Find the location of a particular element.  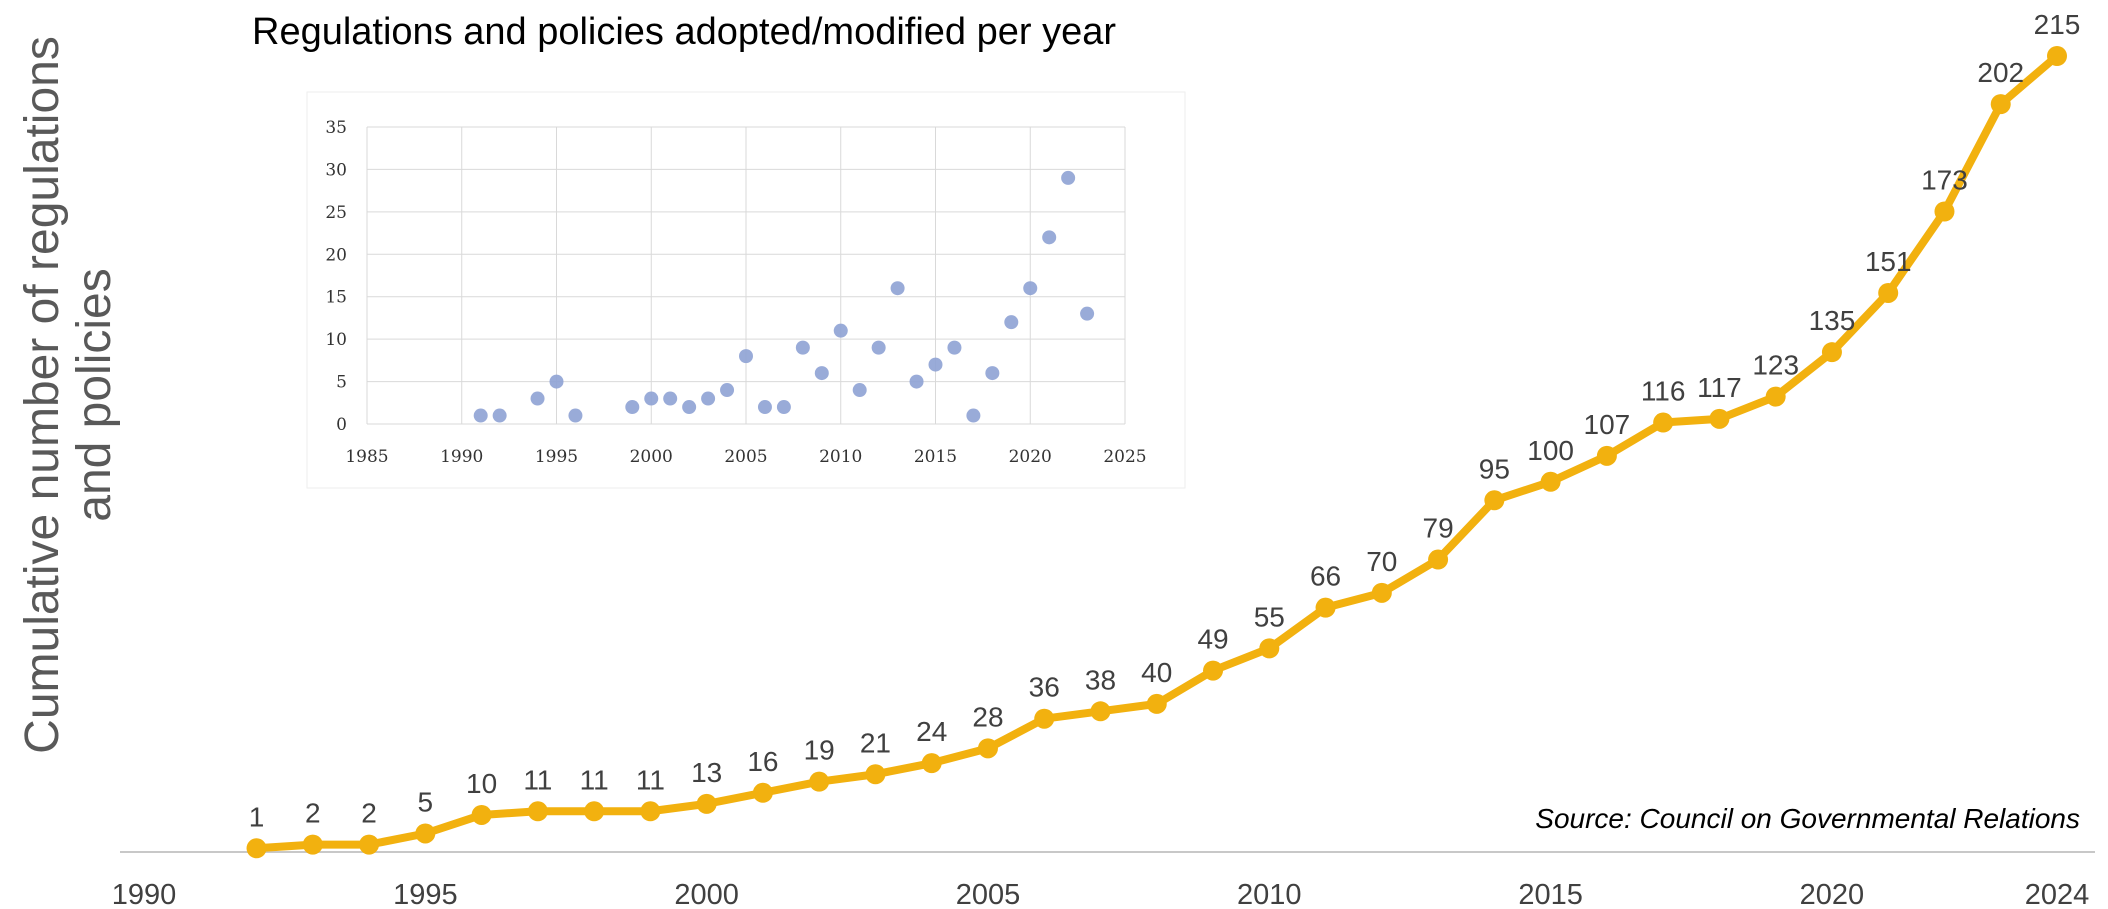

x-axis-ticks: 1990 1995 2000 2005 2010 2015 2020 2024 is located at coordinates (1101, 894).